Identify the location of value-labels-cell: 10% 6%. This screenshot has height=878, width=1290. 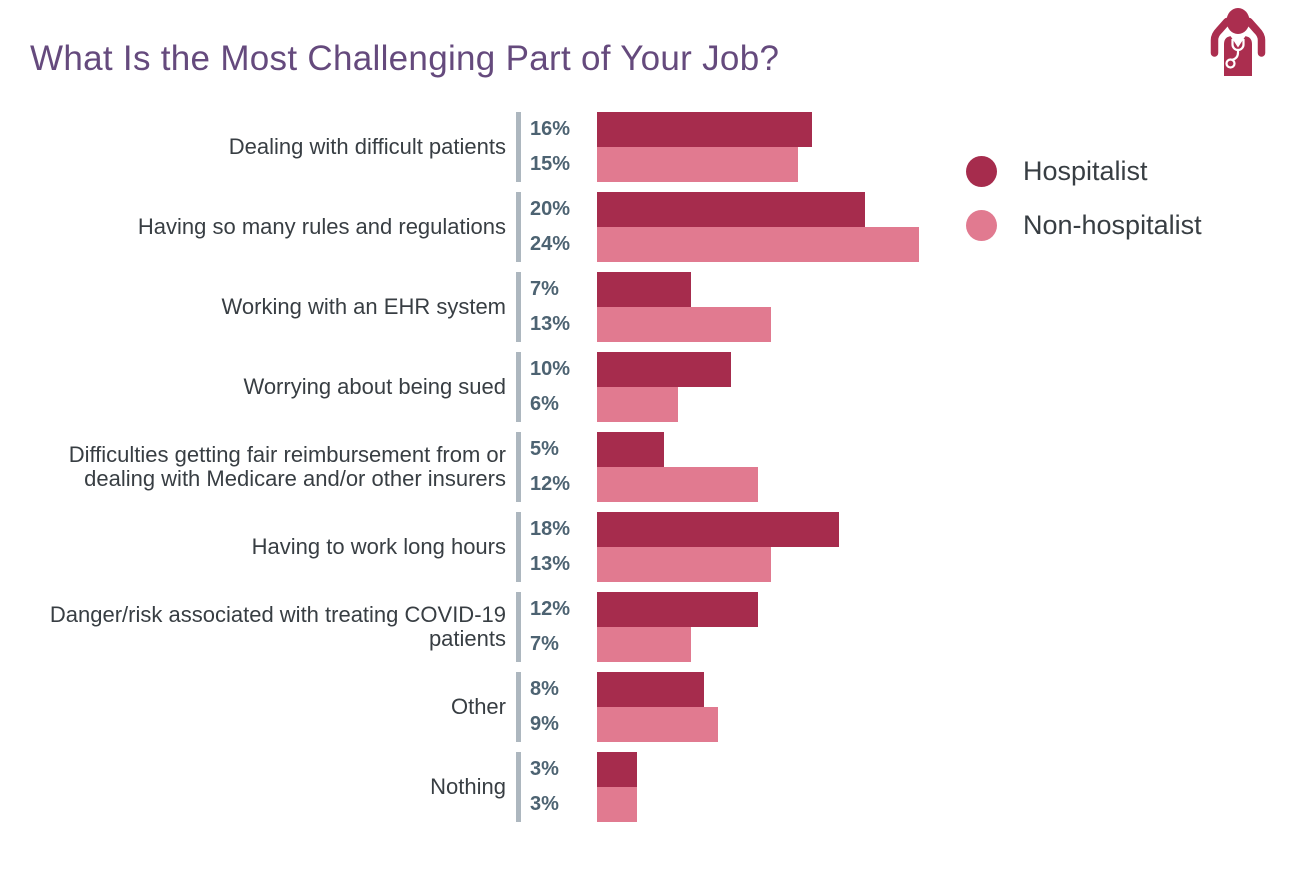
(559, 387).